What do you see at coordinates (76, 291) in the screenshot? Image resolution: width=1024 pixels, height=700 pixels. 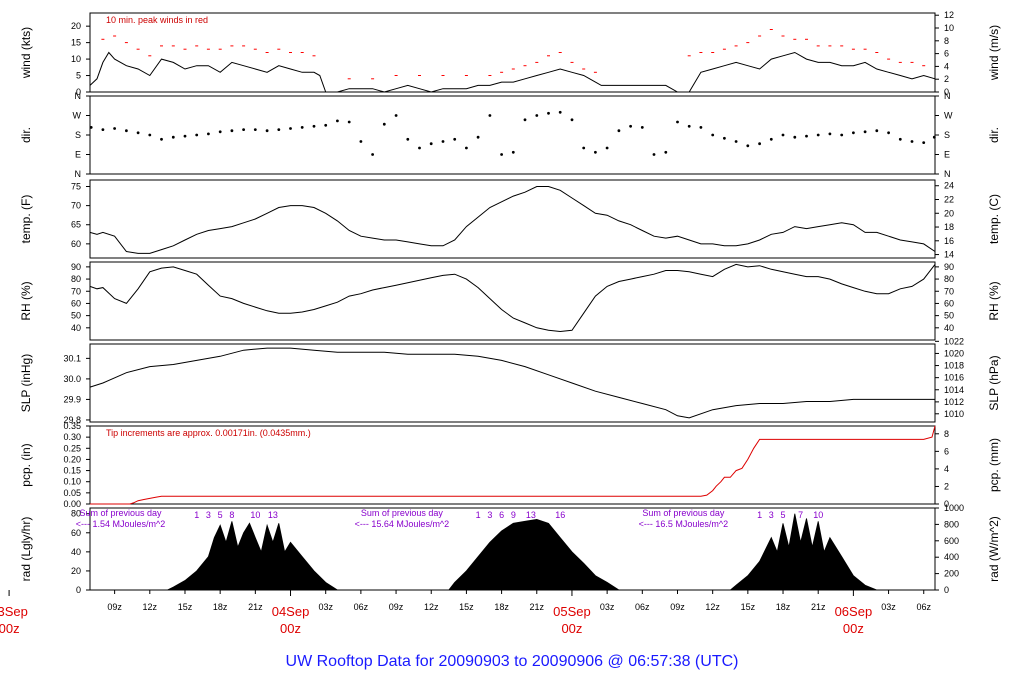 I see `left-tick-label: 70` at bounding box center [76, 291].